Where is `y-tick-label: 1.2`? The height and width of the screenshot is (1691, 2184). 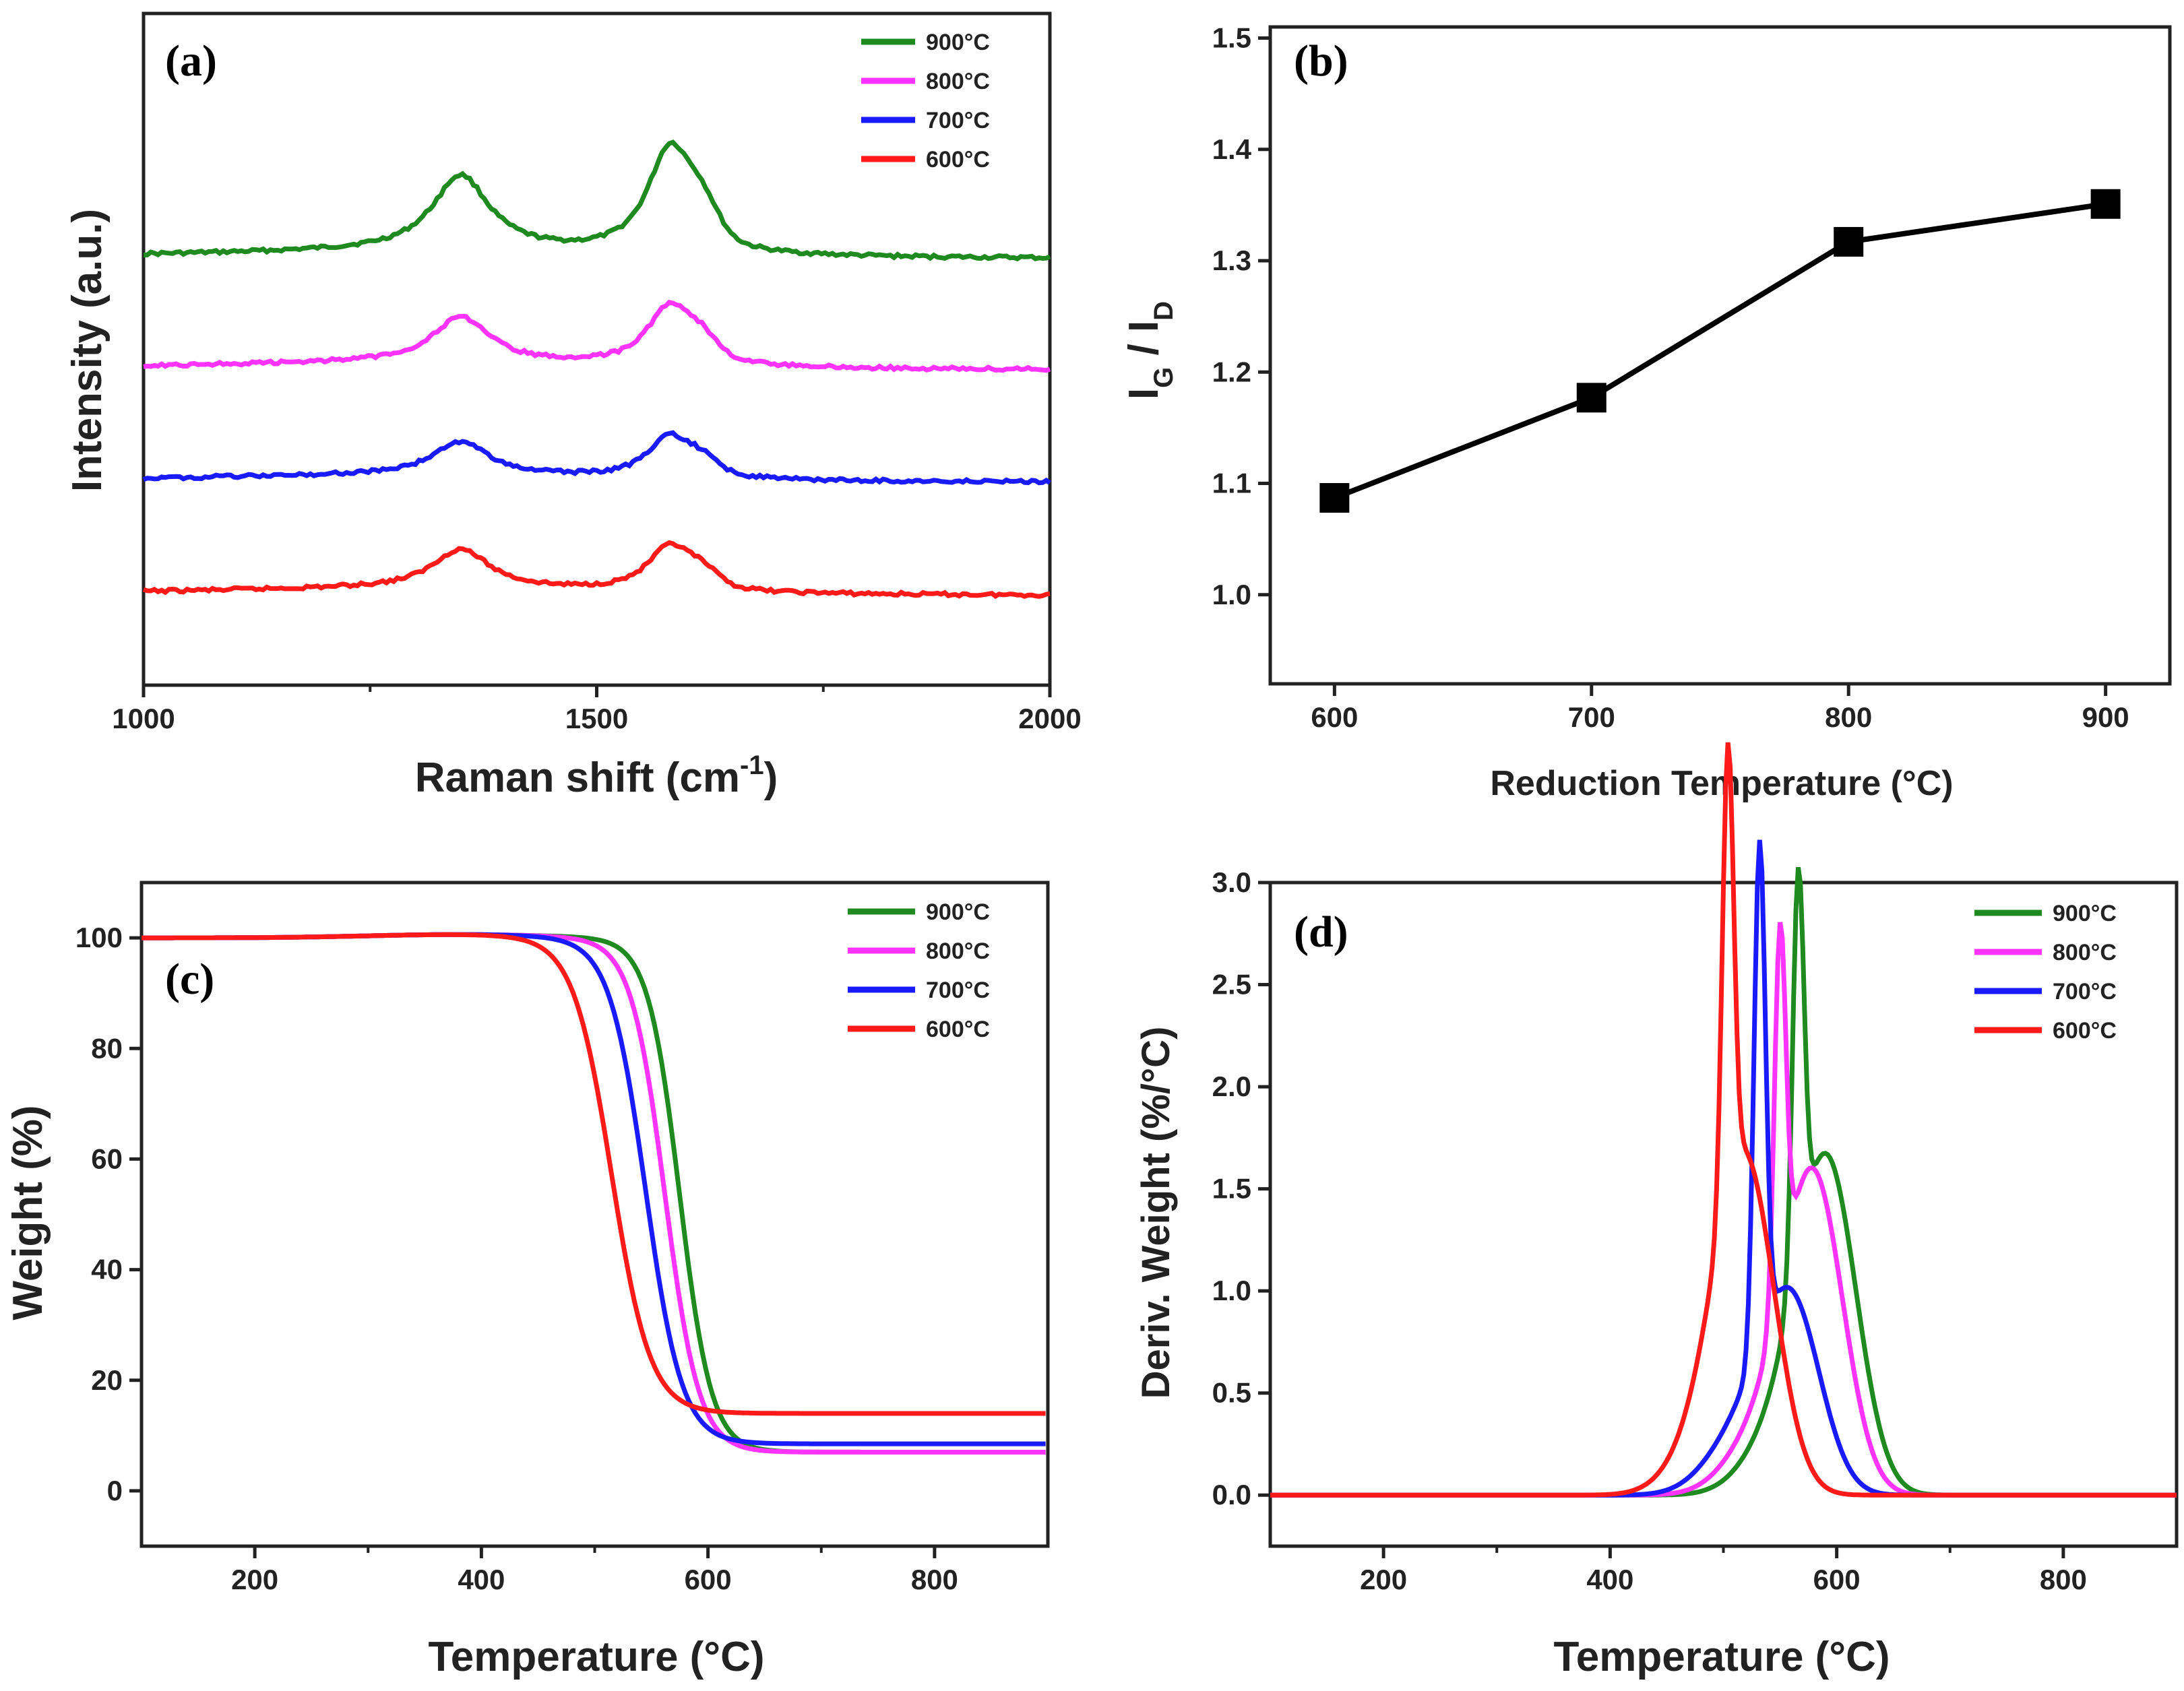
y-tick-label: 1.2 is located at coordinates (1231, 372).